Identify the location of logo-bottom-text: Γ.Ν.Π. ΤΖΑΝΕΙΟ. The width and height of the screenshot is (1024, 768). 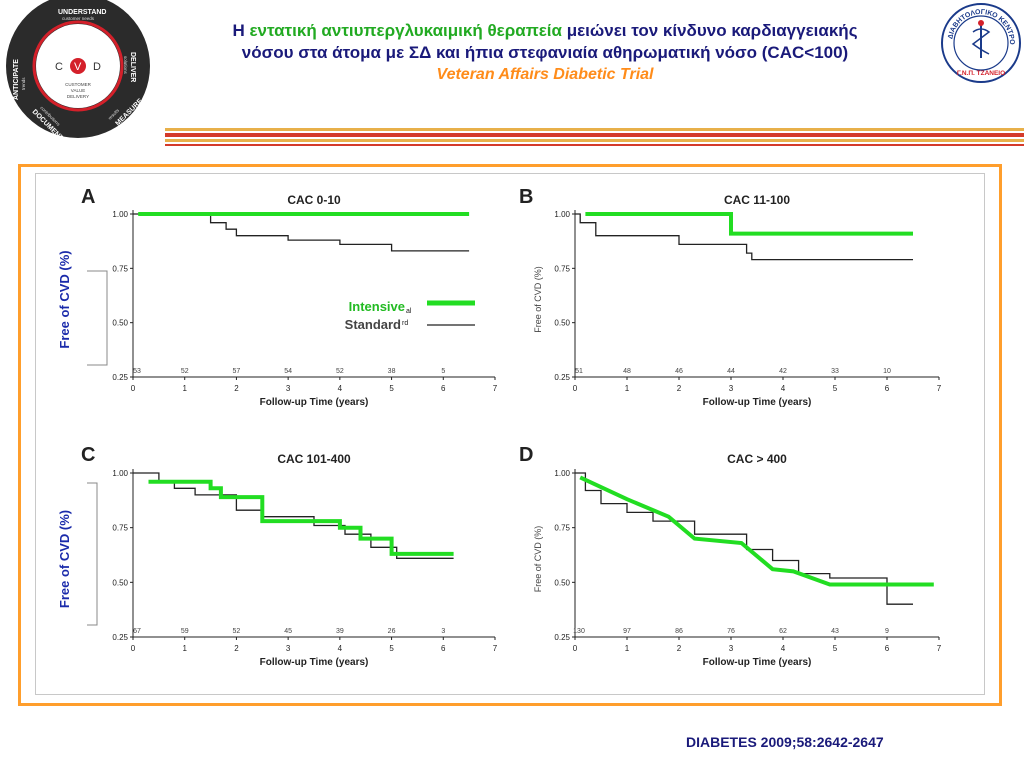
(981, 73).